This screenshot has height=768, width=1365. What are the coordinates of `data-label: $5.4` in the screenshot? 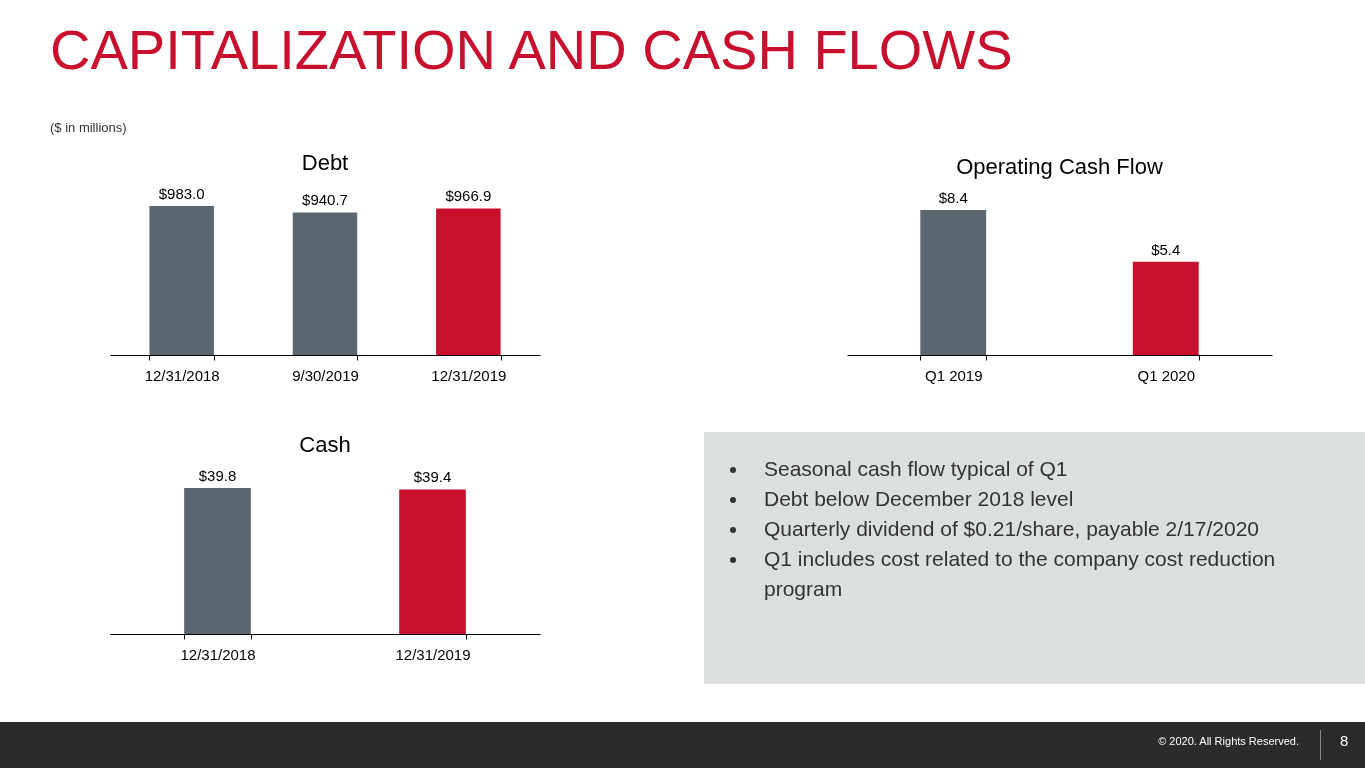 It's located at (1166, 249).